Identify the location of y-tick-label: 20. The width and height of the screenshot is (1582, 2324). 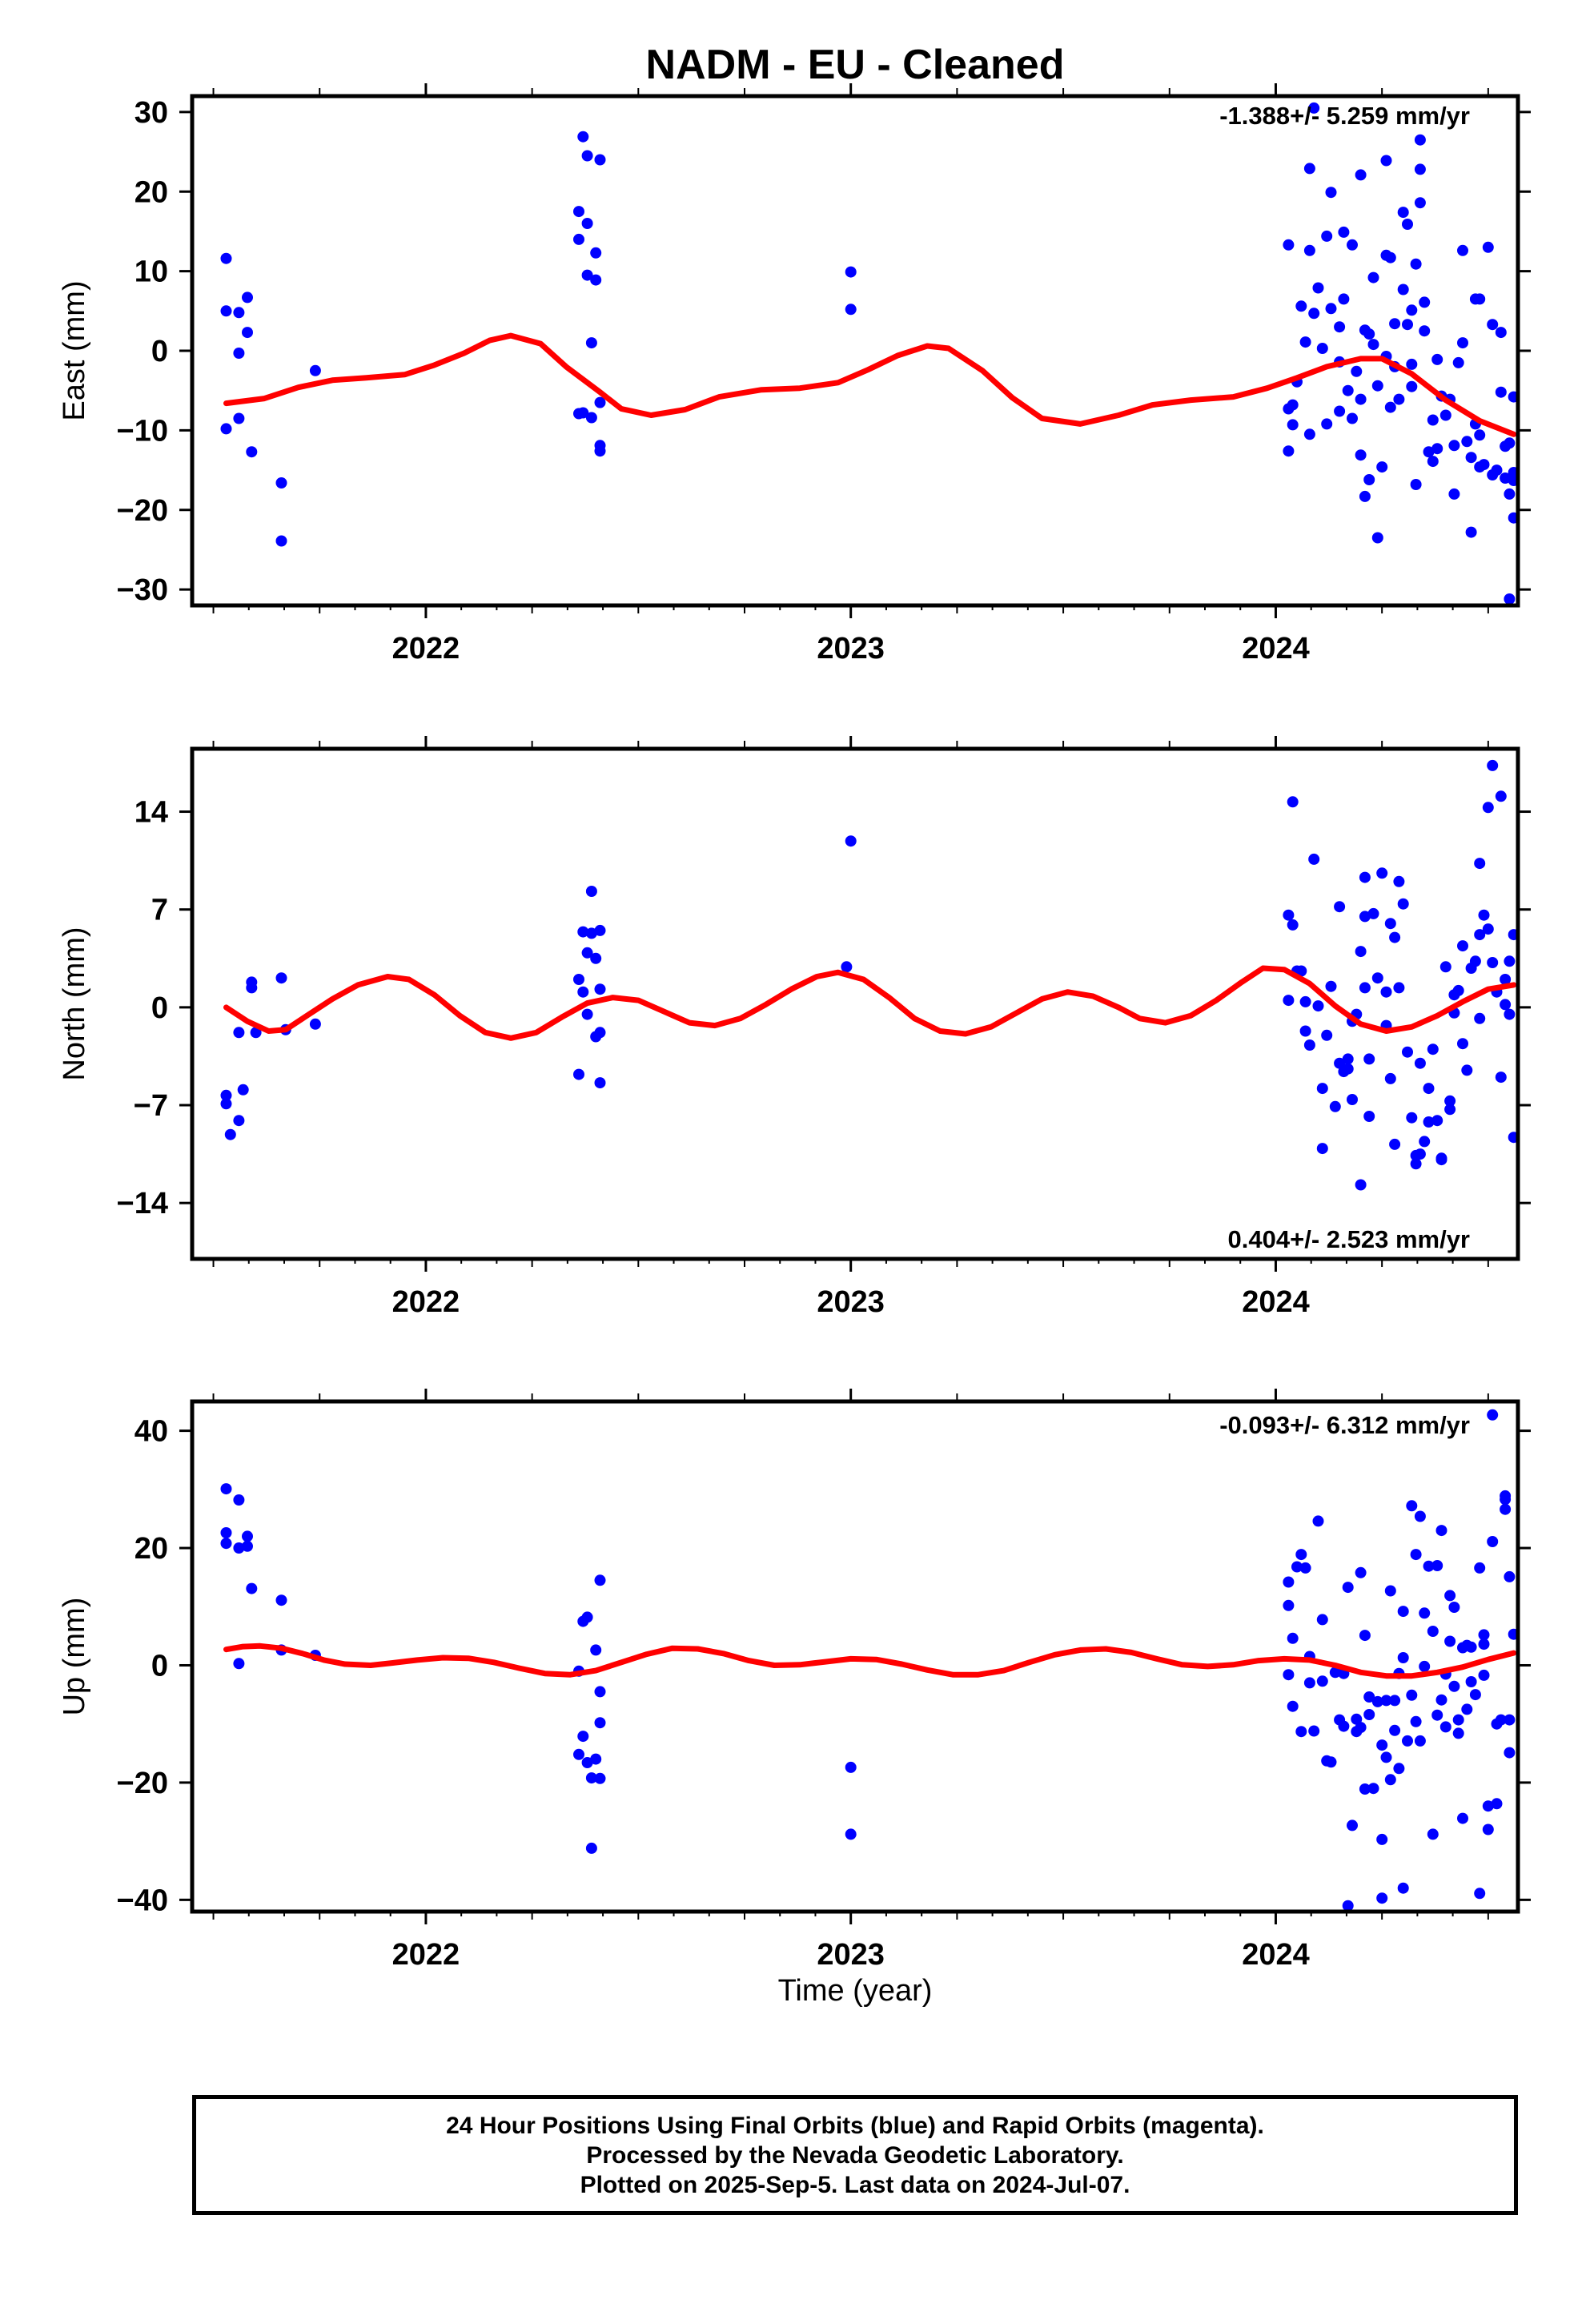
(151, 192).